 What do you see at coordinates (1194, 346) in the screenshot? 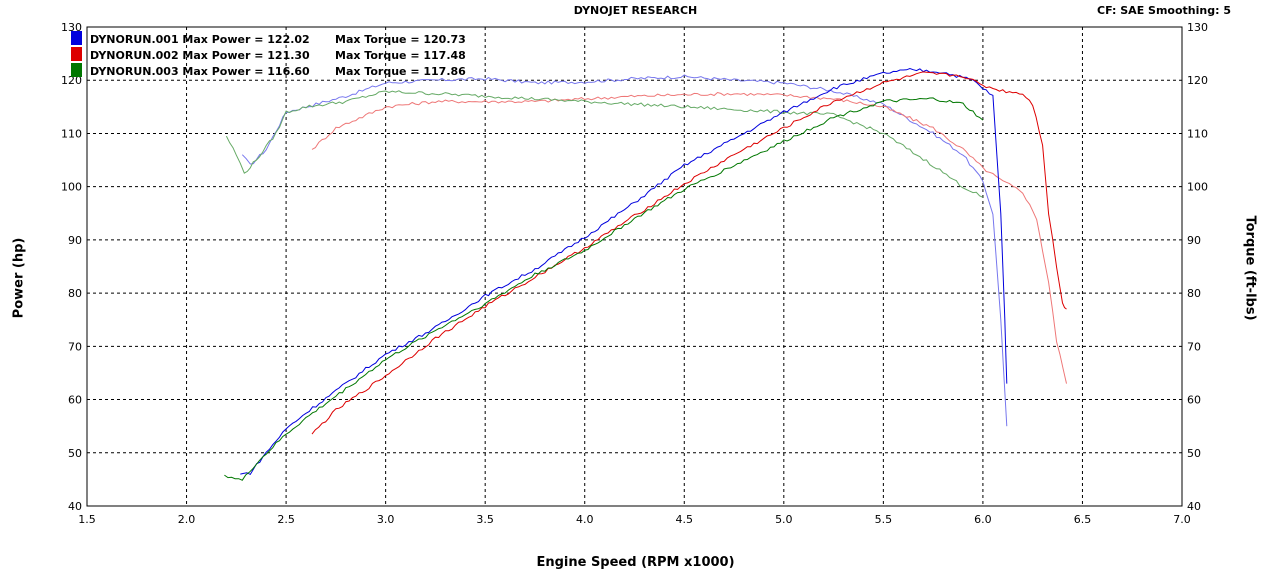
I see `y-tick-label-right: 70` at bounding box center [1194, 346].